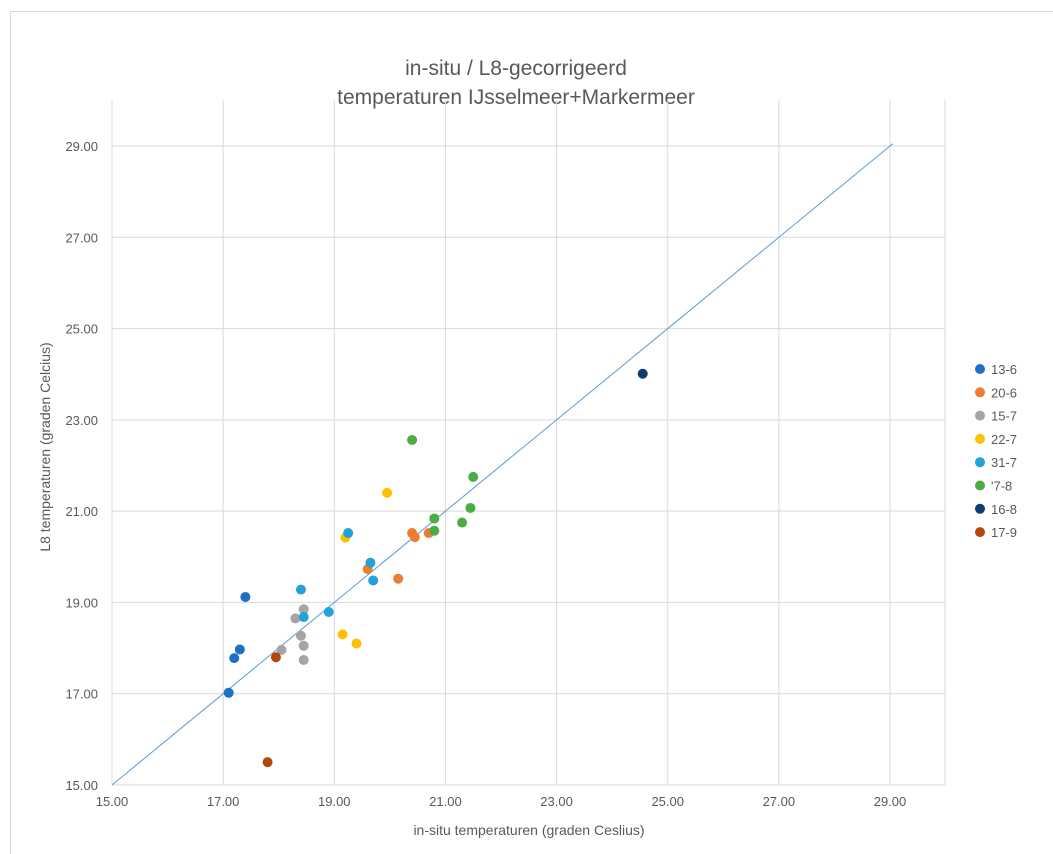  Describe the element at coordinates (890, 801) in the screenshot. I see `x-tick-label: 29.00` at that location.